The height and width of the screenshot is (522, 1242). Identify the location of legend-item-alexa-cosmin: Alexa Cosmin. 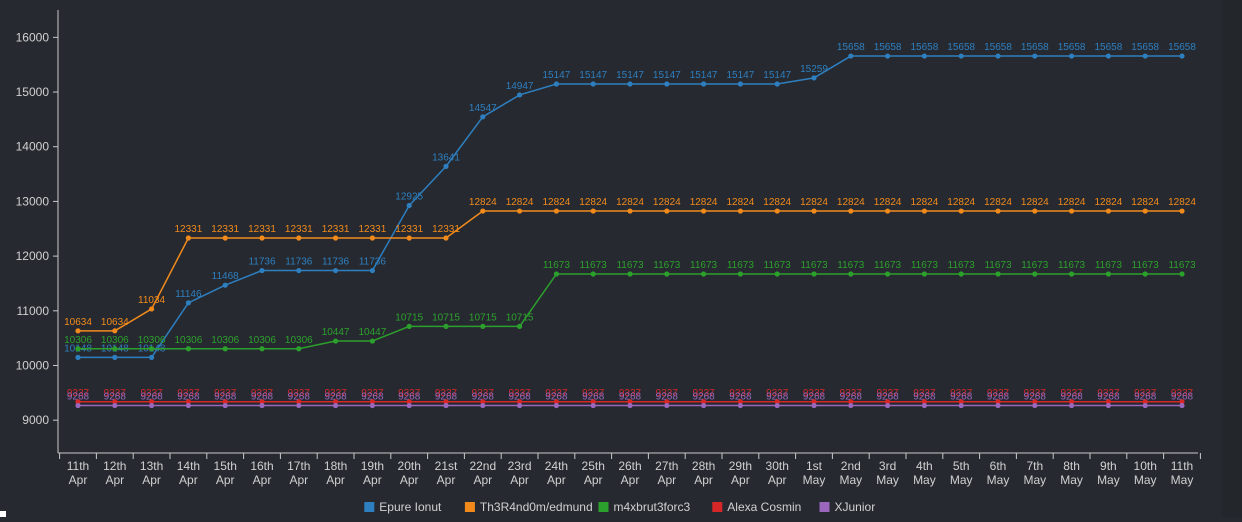
(756, 507).